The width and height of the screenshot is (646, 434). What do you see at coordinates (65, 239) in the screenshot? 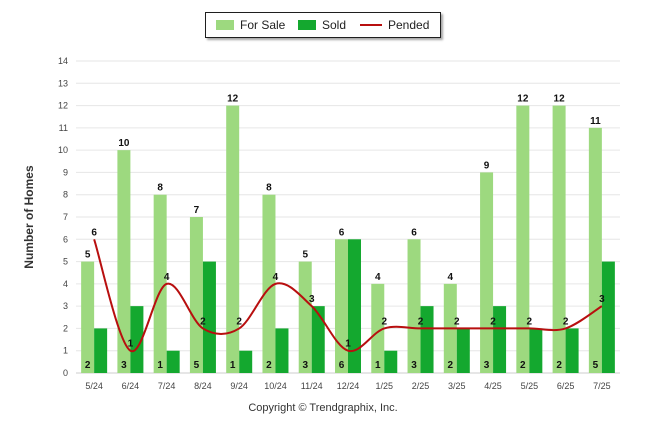
I see `y-tick-label: 6` at bounding box center [65, 239].